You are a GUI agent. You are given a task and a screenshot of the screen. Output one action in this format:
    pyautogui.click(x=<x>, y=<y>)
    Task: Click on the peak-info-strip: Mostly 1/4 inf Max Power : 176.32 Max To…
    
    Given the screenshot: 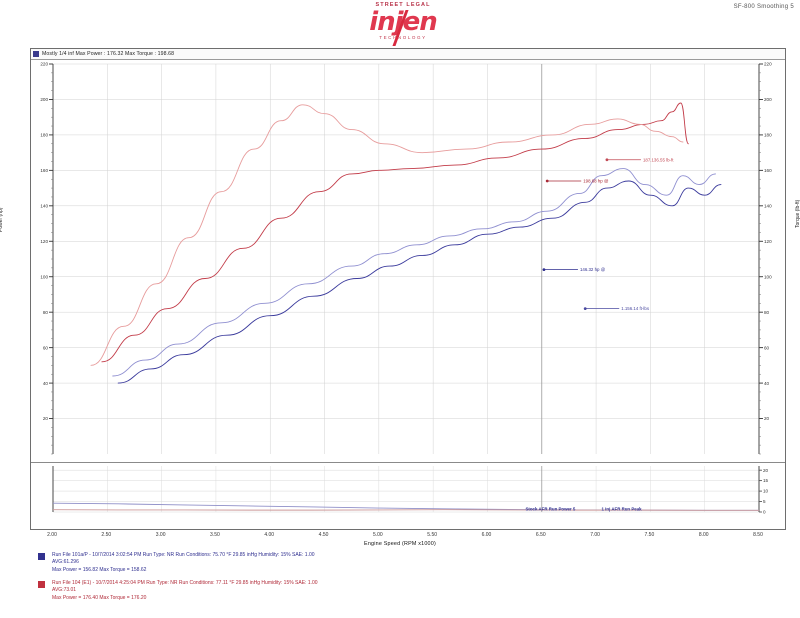 What is the action you would take?
    pyautogui.click(x=408, y=54)
    